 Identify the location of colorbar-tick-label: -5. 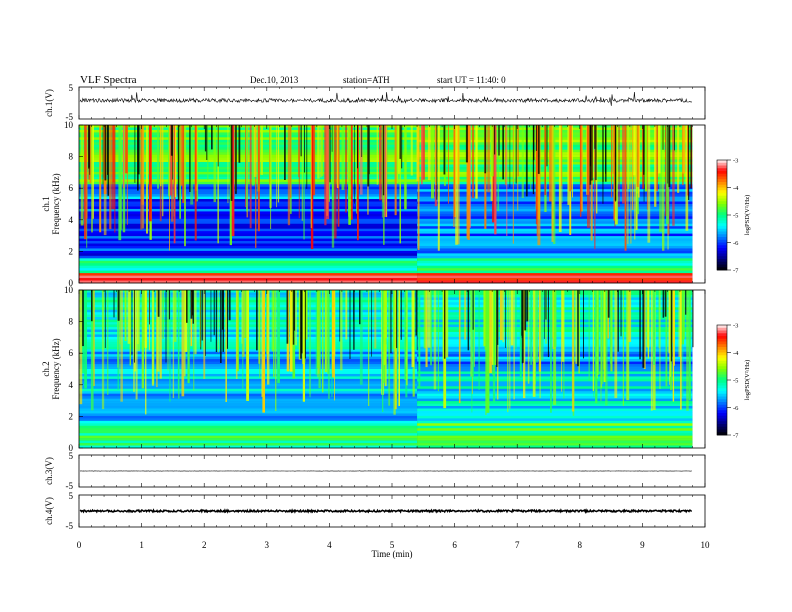
(735, 216).